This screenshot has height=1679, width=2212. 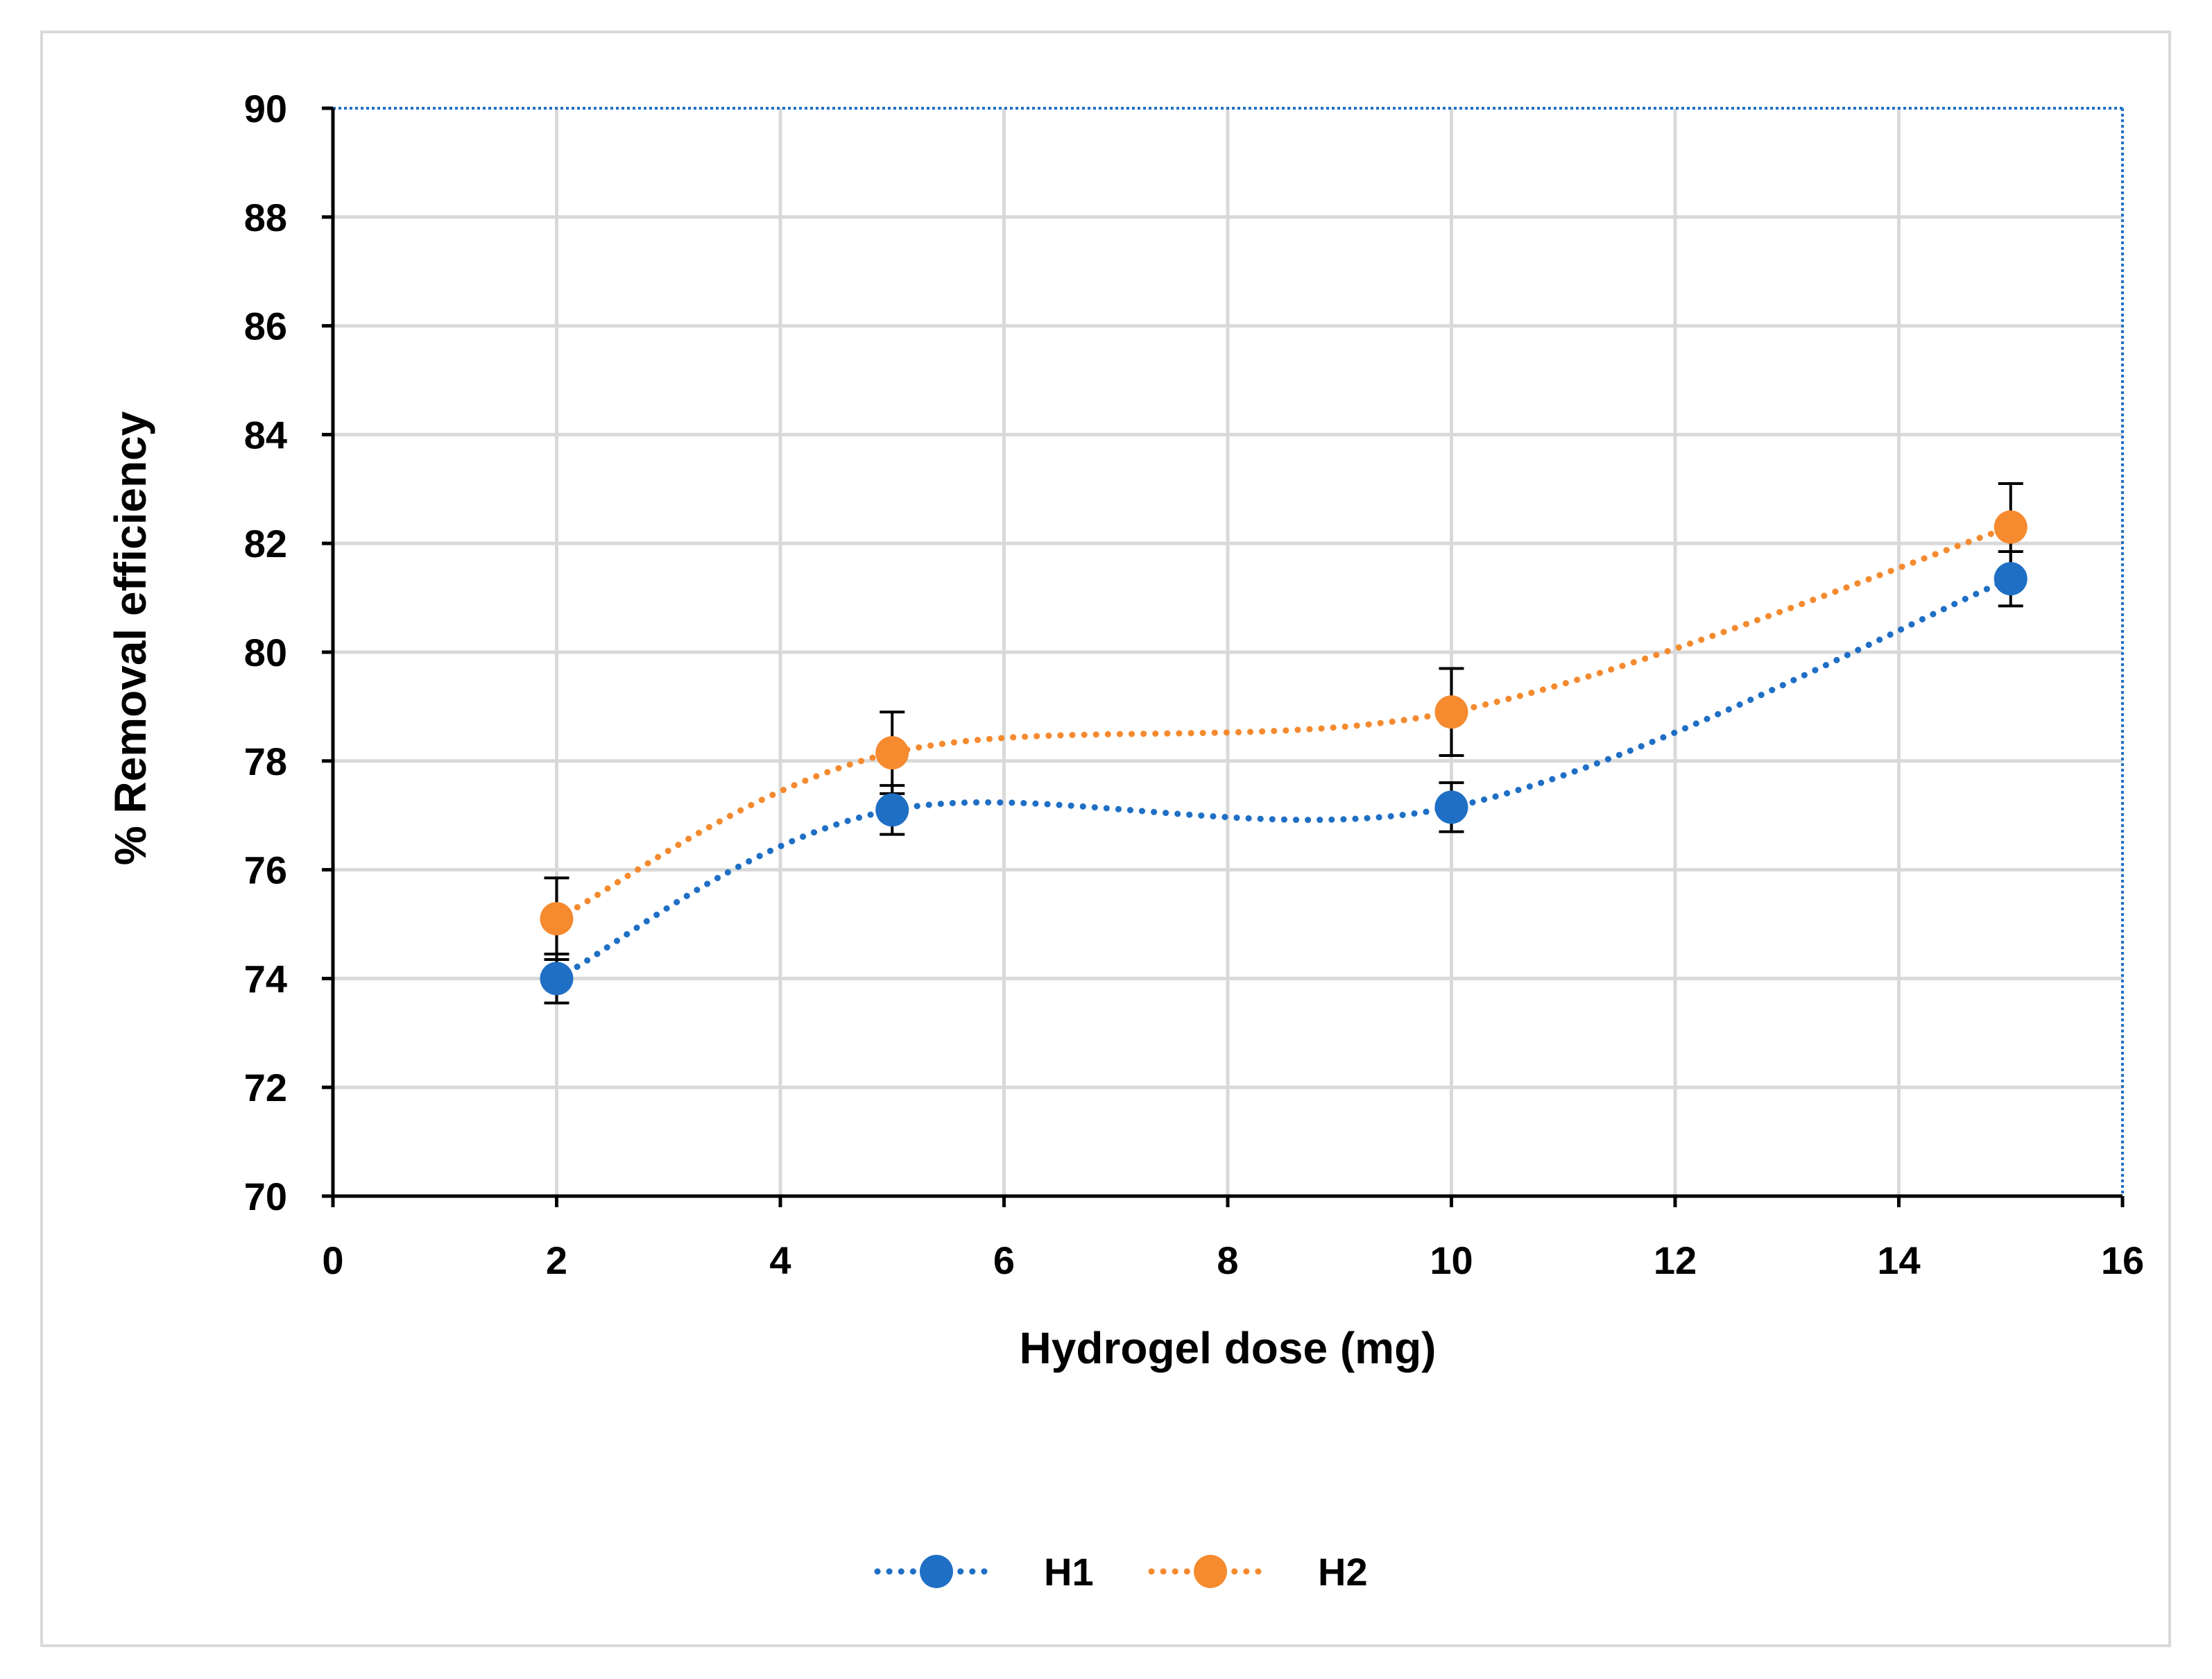 What do you see at coordinates (332, 1260) in the screenshot?
I see `x-tick-label: 0` at bounding box center [332, 1260].